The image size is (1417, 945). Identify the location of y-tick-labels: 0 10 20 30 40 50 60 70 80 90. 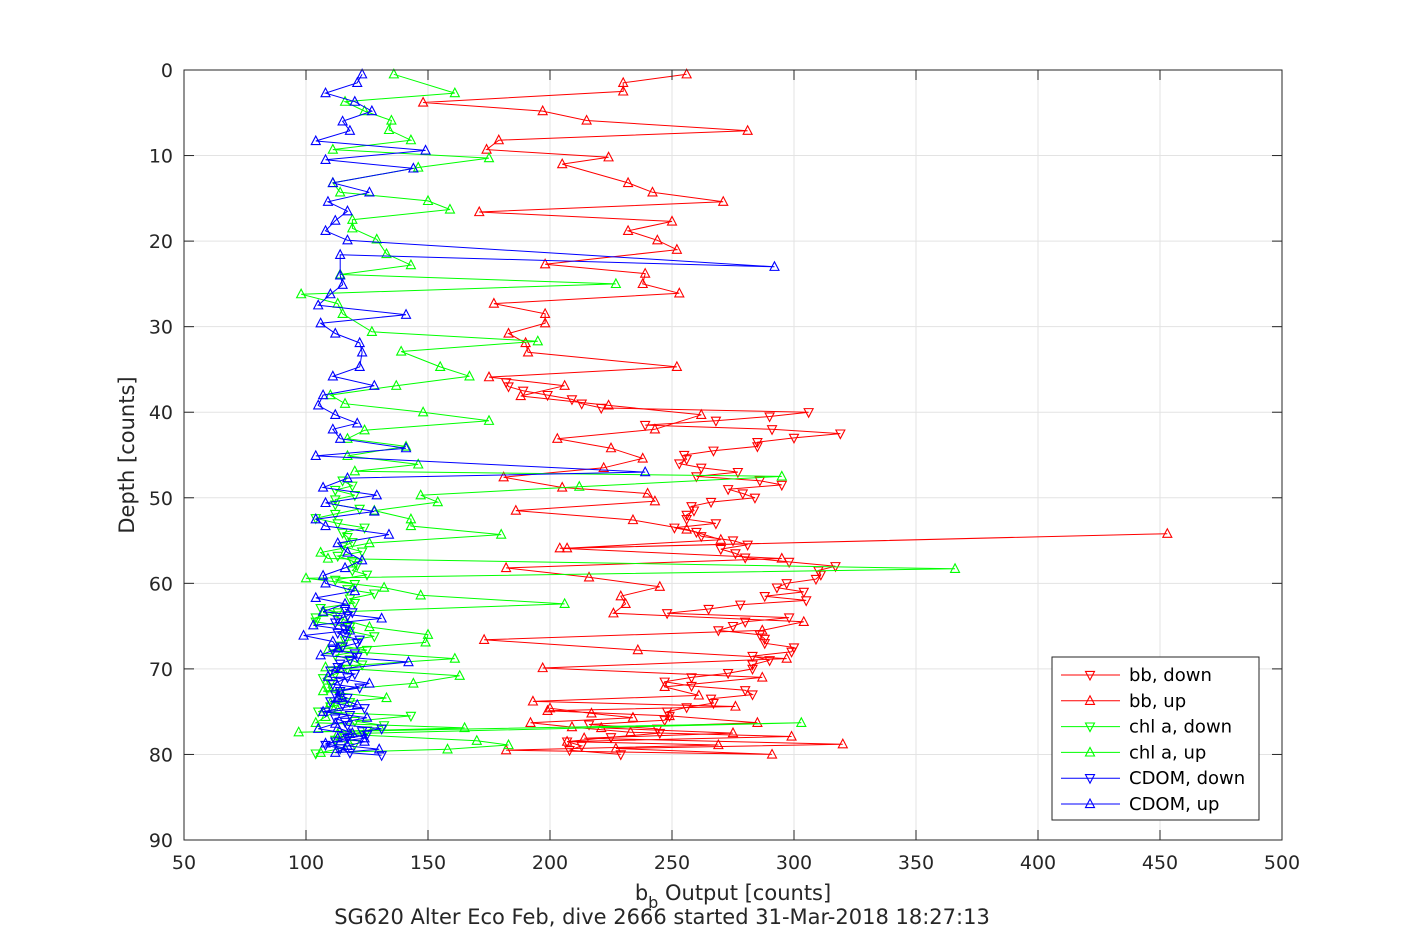
(161, 456).